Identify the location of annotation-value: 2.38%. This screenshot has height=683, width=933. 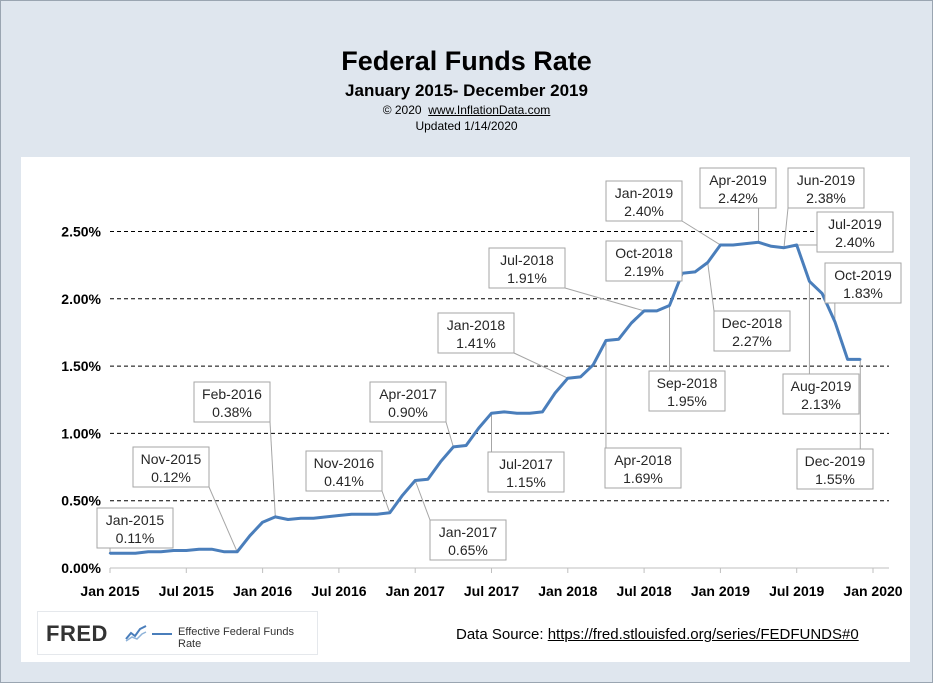
(826, 198).